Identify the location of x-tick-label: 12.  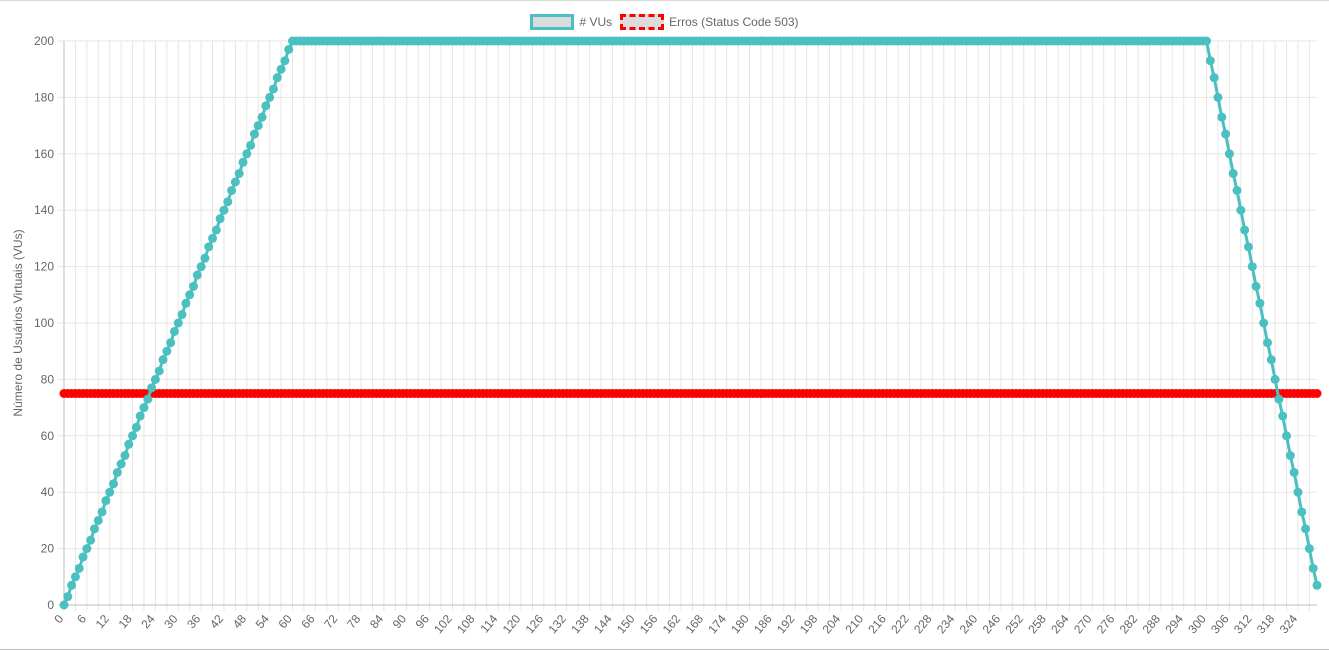
(103, 621).